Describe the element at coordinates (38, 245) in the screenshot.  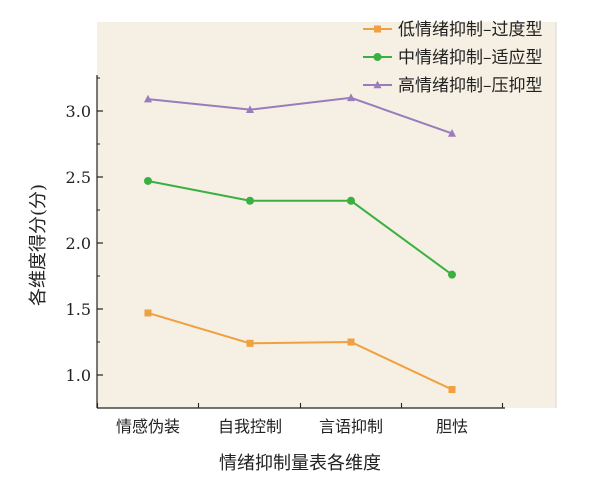
I see `y-axis-title: 各维度得分(分)` at that location.